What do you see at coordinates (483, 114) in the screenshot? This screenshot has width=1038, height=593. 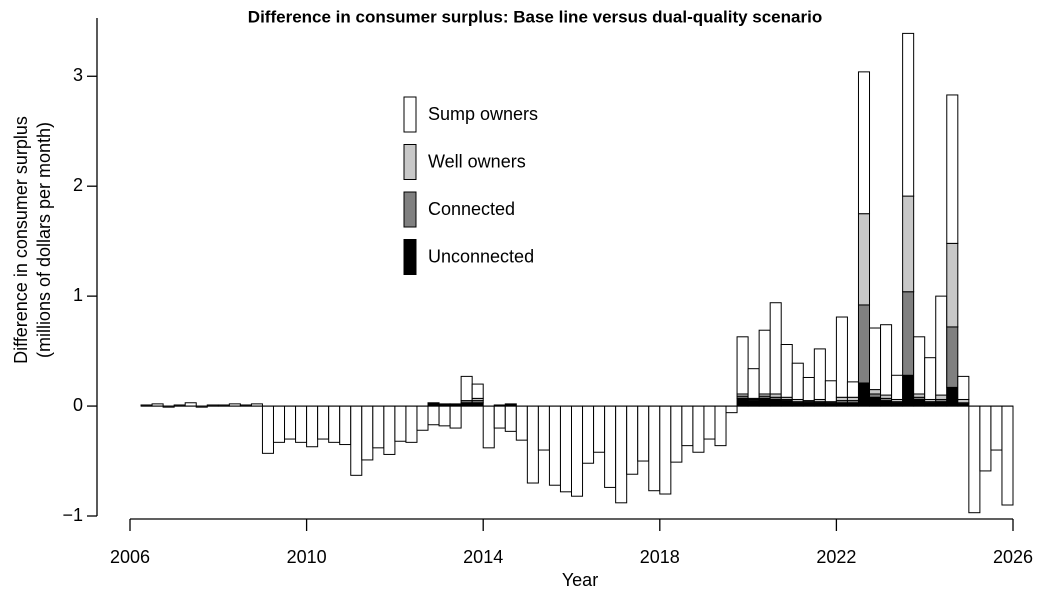 I see `legend-label: Sump owners` at bounding box center [483, 114].